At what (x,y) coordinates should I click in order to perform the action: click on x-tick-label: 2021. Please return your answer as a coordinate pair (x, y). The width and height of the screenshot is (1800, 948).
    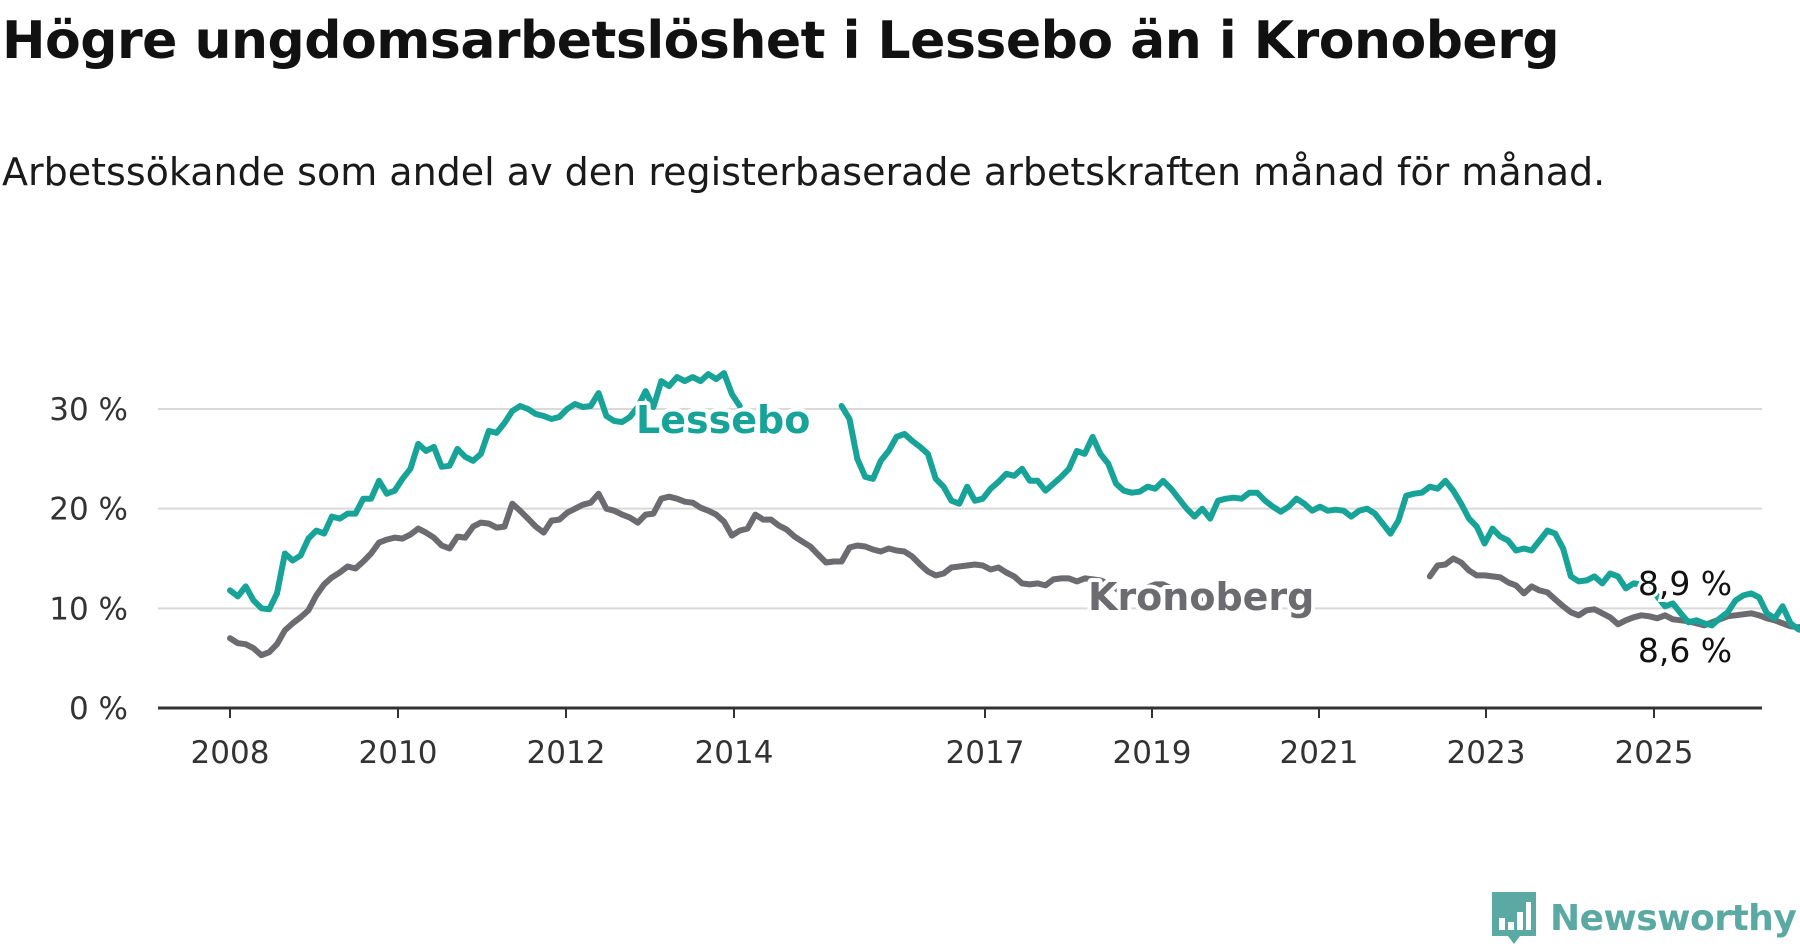
    Looking at the image, I should click on (1319, 753).